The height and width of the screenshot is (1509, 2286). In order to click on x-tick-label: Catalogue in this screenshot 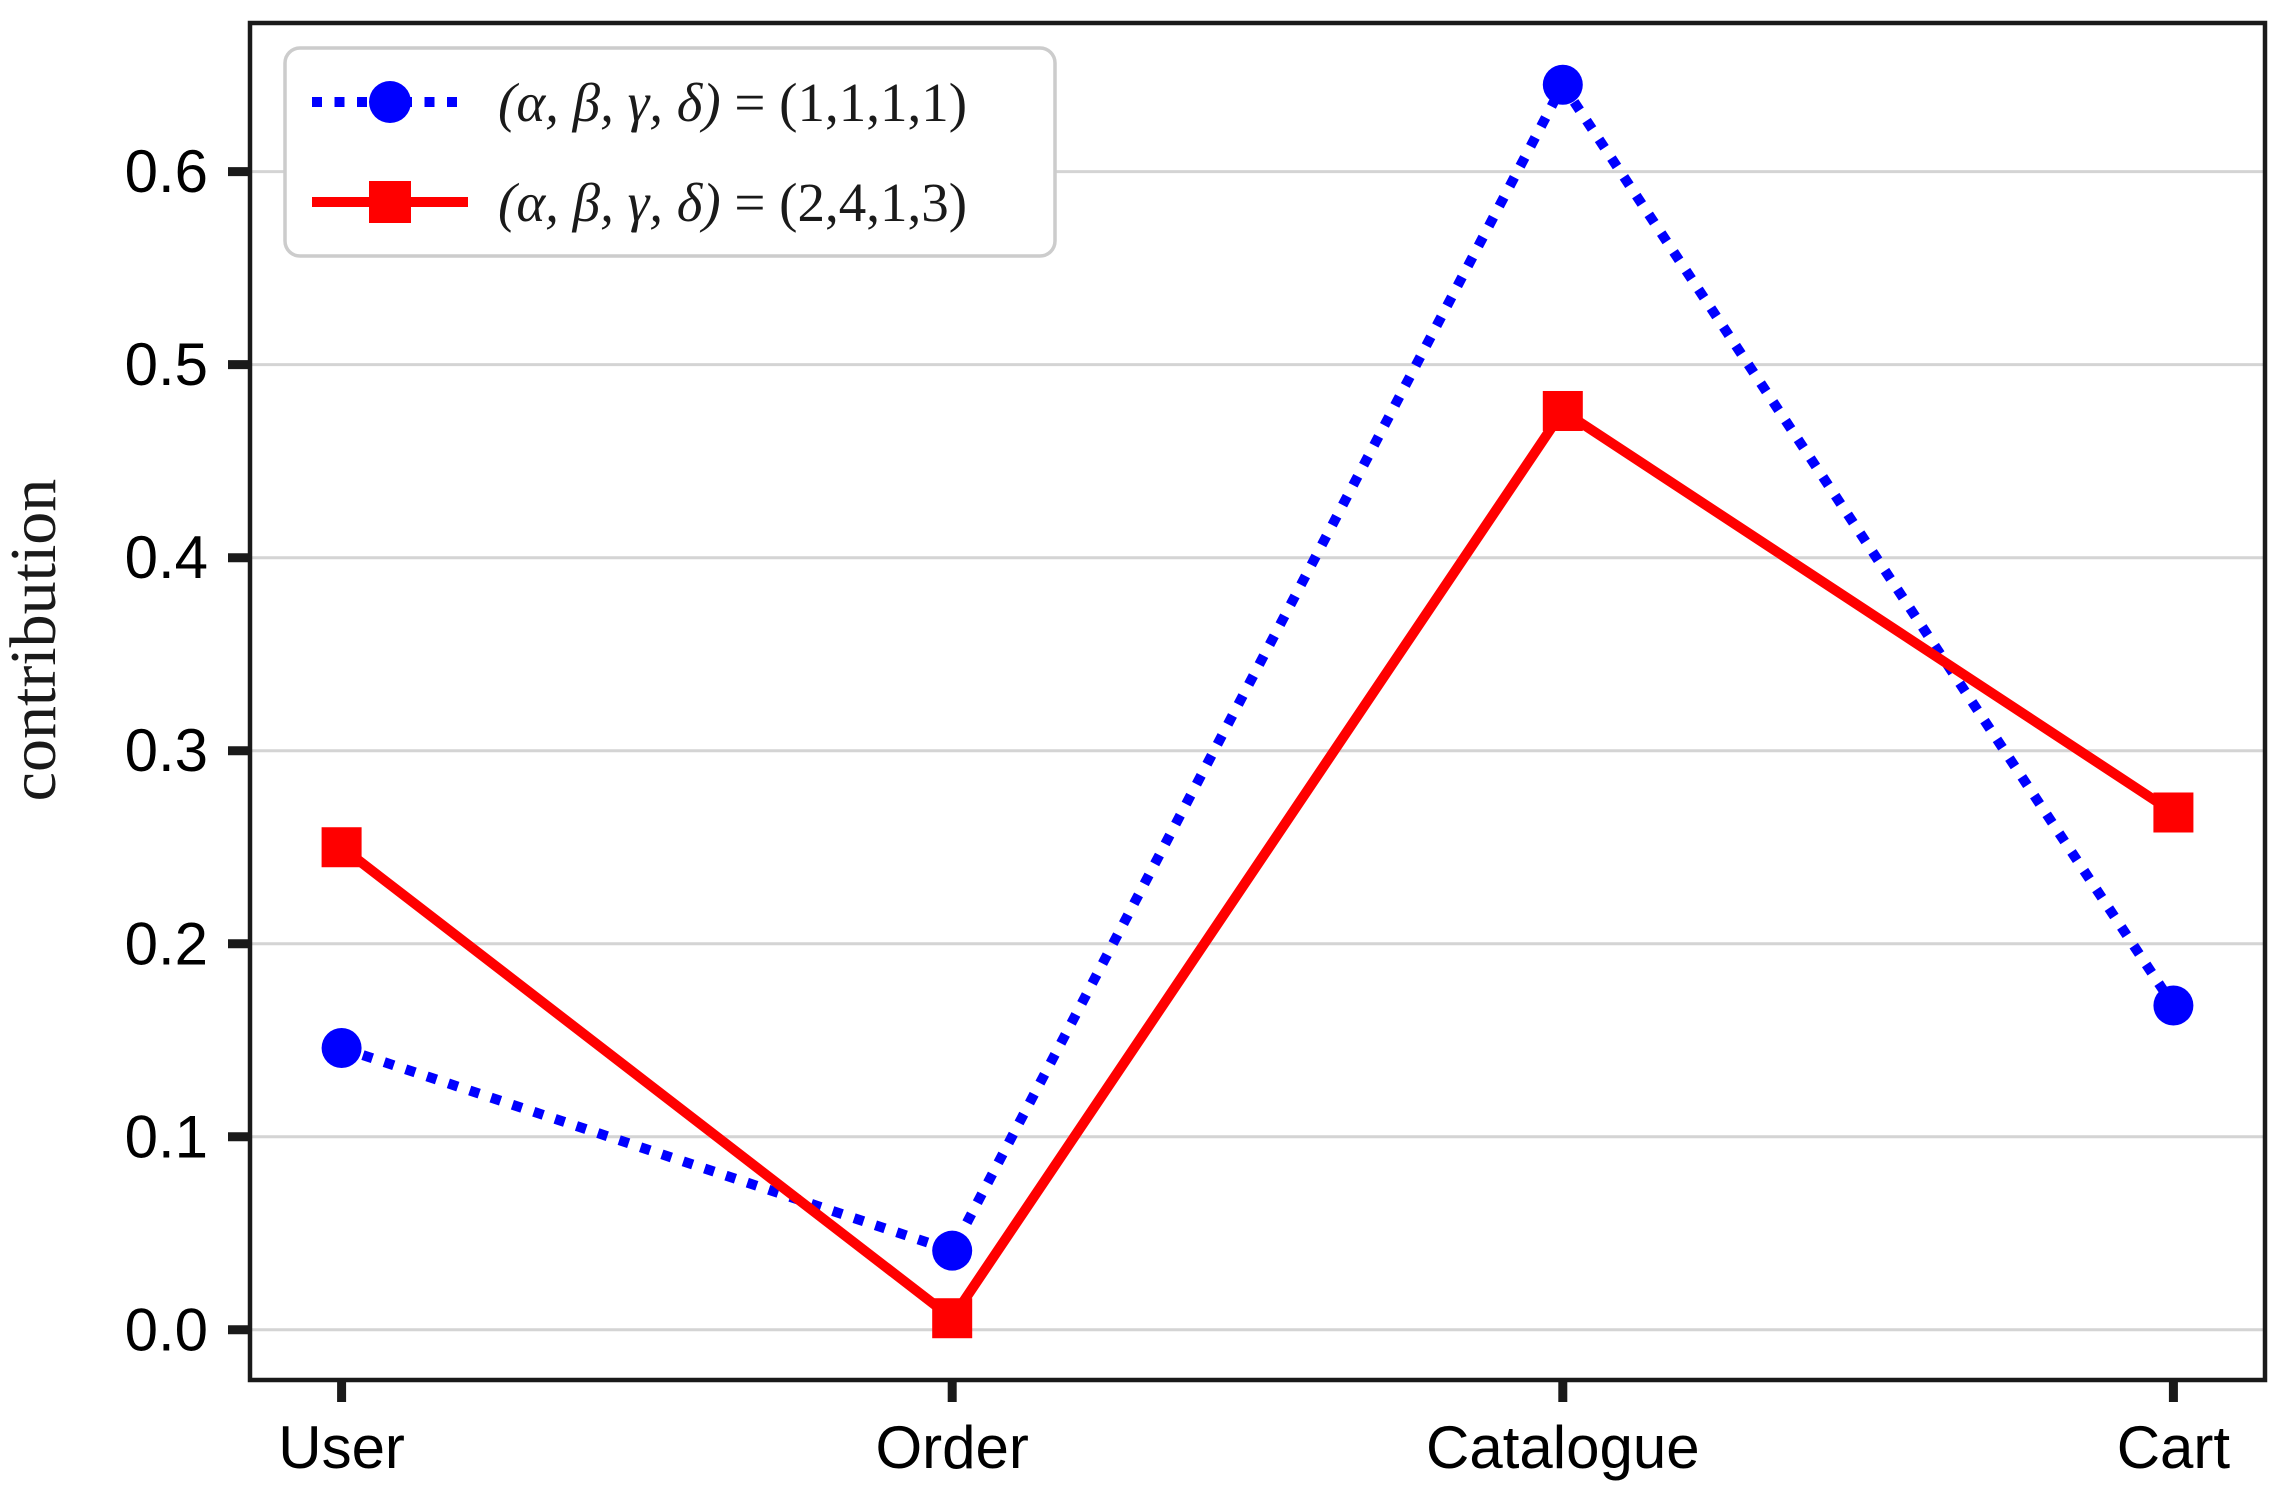, I will do `click(1563, 1447)`.